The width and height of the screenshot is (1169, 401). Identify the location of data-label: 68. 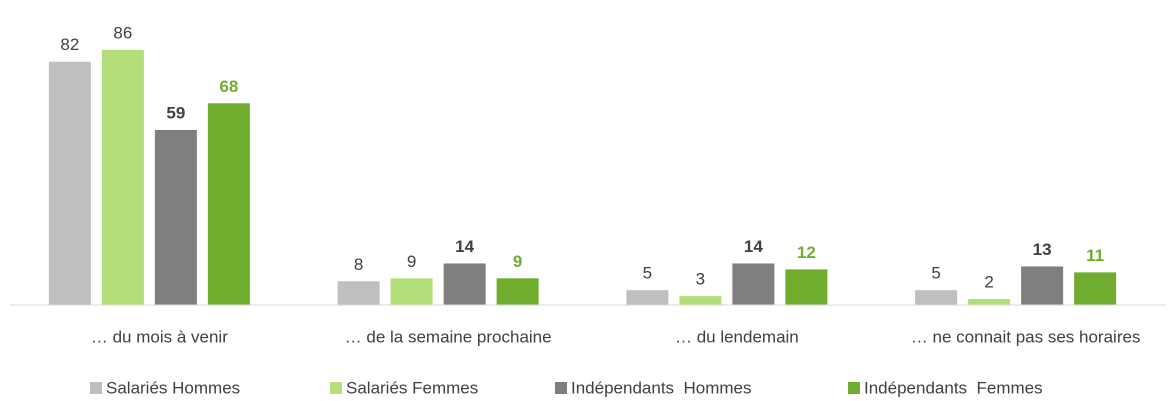
(228, 86).